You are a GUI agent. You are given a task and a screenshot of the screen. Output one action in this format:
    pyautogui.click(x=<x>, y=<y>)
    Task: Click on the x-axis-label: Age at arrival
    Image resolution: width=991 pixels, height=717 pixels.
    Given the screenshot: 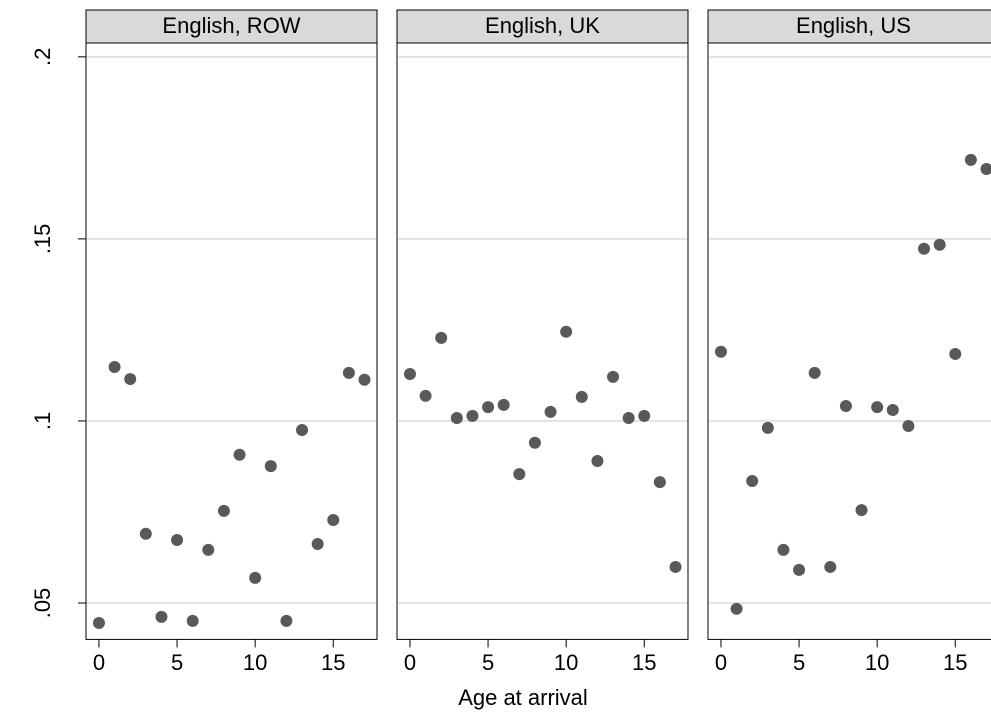 What is the action you would take?
    pyautogui.click(x=523, y=697)
    